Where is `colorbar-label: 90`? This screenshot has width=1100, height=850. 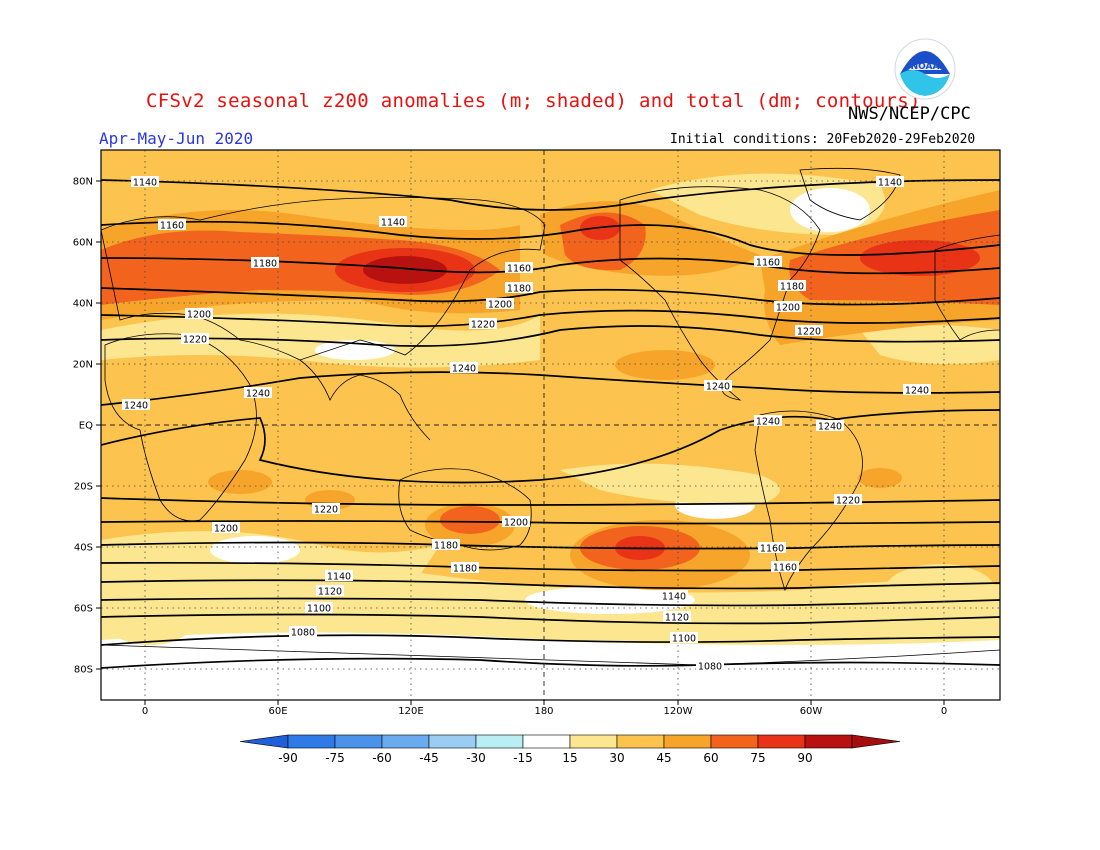 colorbar-label: 90 is located at coordinates (804, 758).